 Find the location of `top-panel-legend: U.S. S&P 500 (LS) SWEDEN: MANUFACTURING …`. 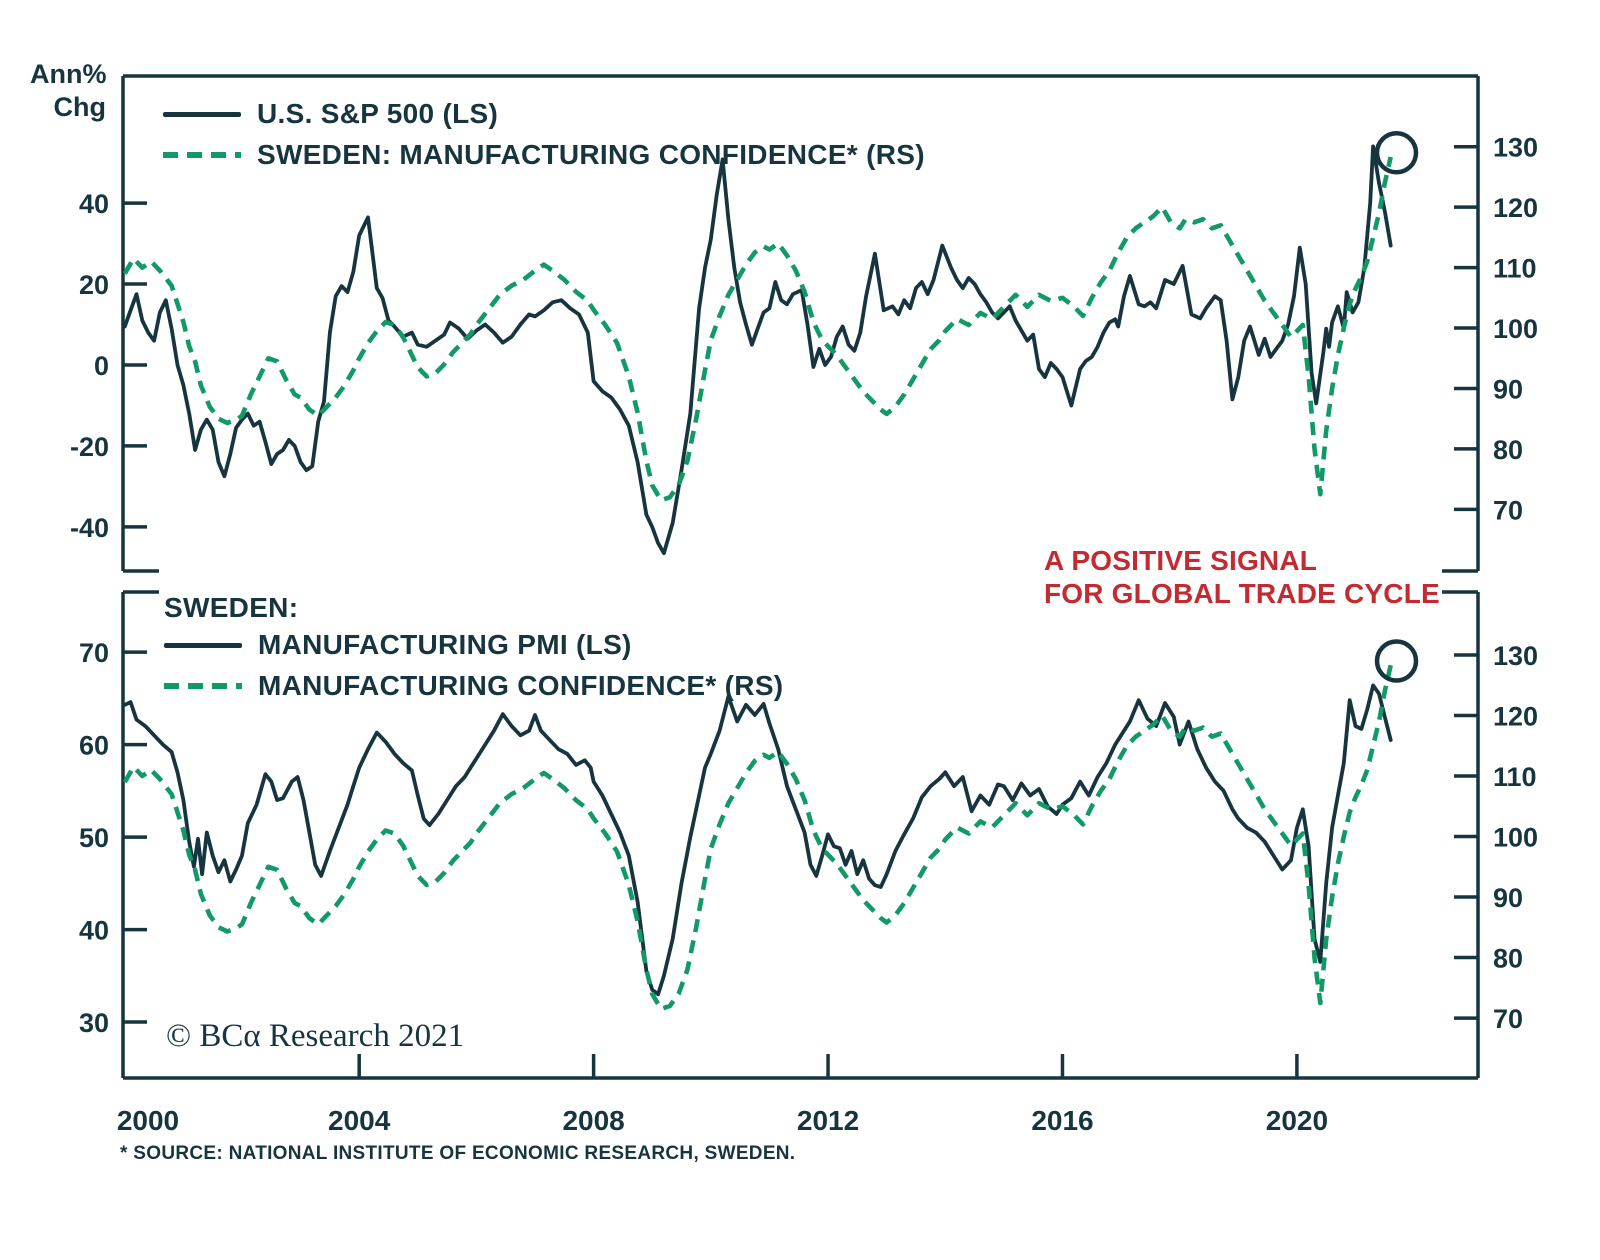

top-panel-legend: U.S. S&P 500 (LS) SWEDEN: MANUFACTURING … is located at coordinates (544, 139).